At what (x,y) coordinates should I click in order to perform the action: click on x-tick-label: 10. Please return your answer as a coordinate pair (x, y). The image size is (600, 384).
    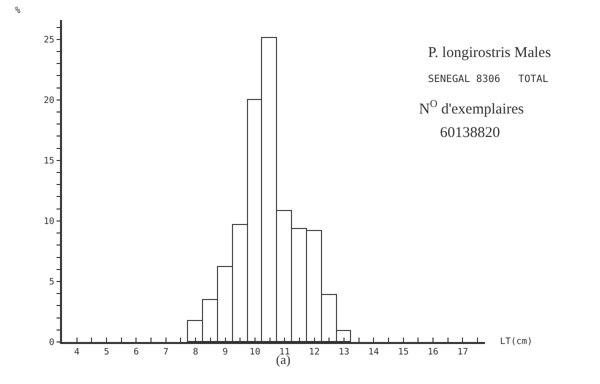
    Looking at the image, I should click on (255, 353).